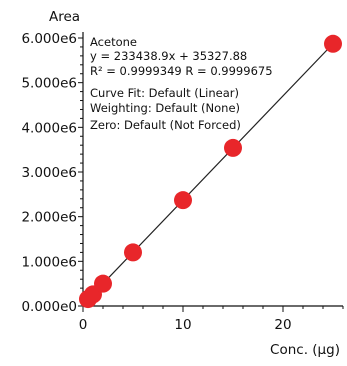  What do you see at coordinates (49, 39) in the screenshot?
I see `y-tick-label: 6.000e6` at bounding box center [49, 39].